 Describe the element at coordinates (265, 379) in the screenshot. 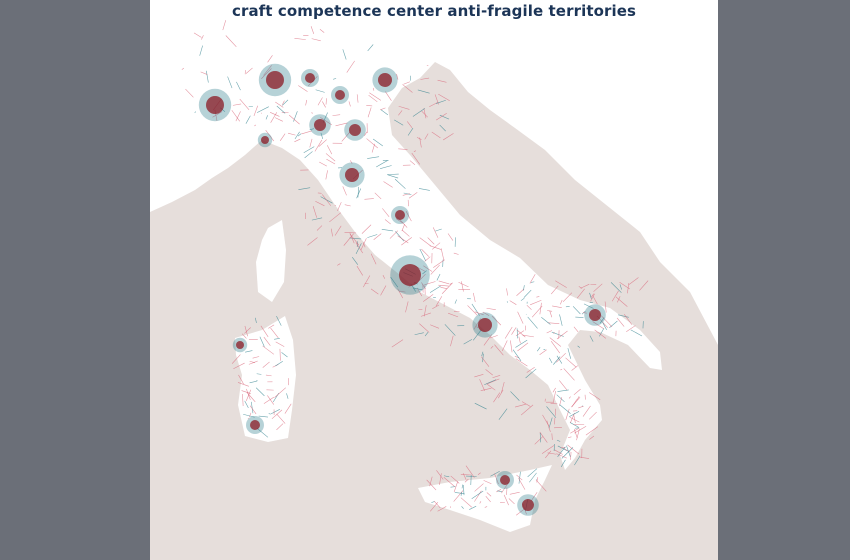

I see `sardinia` at that location.